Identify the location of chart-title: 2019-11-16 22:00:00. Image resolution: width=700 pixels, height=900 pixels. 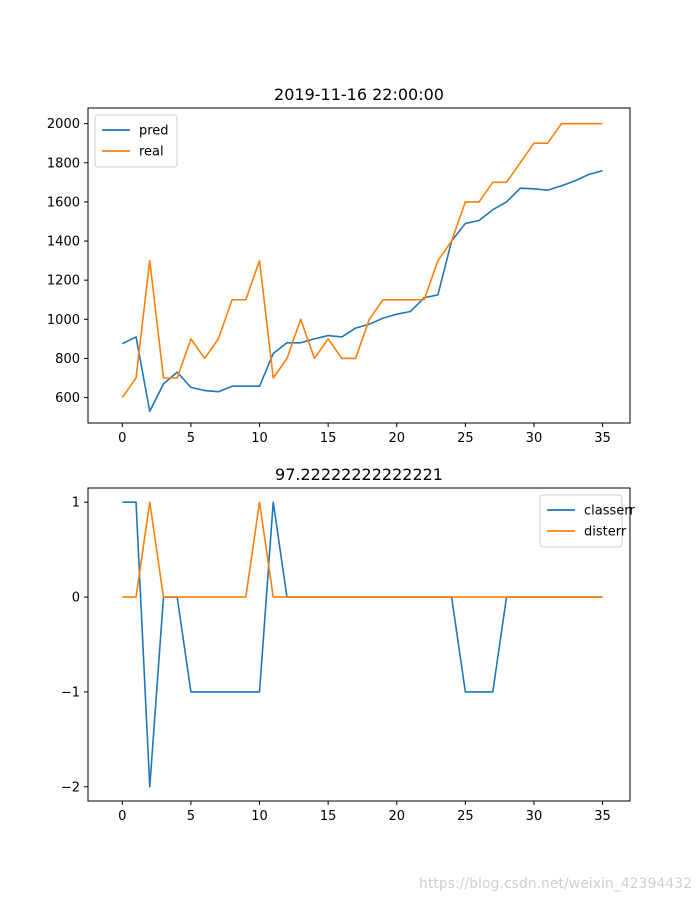
(359, 94).